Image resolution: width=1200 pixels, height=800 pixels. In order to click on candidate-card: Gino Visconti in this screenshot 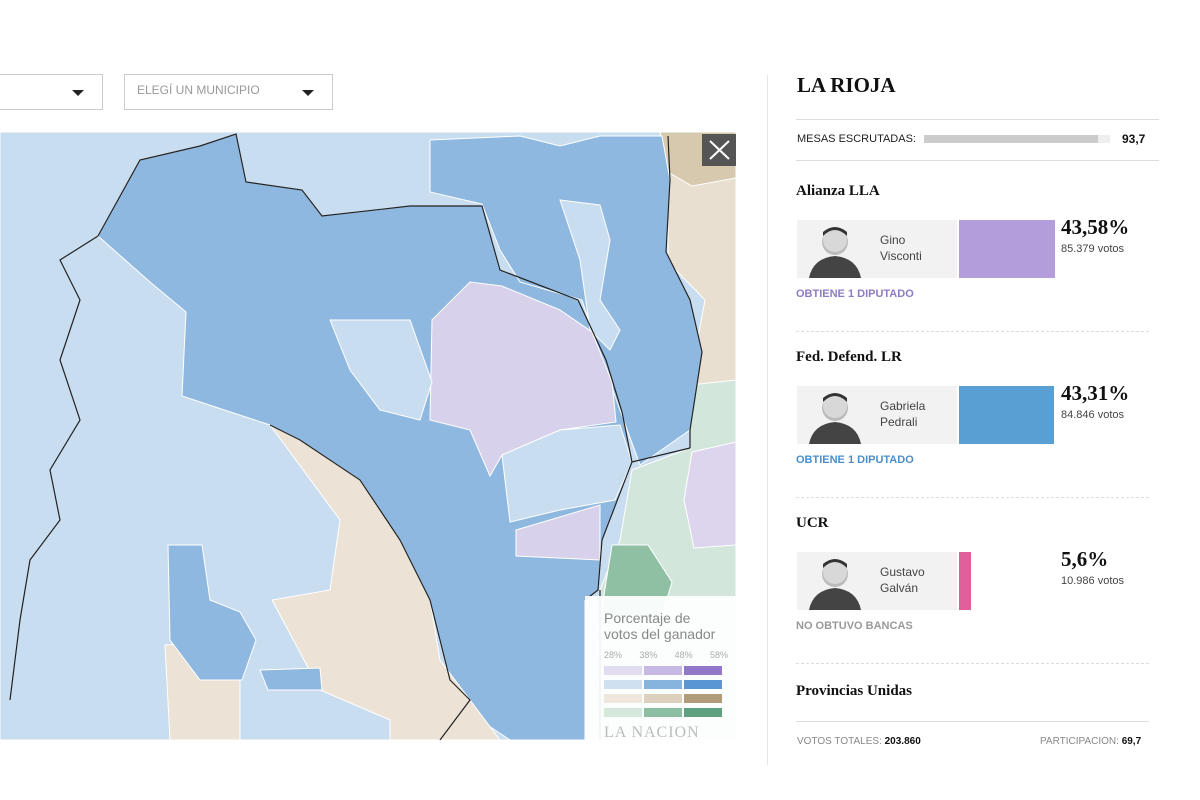, I will do `click(877, 249)`.